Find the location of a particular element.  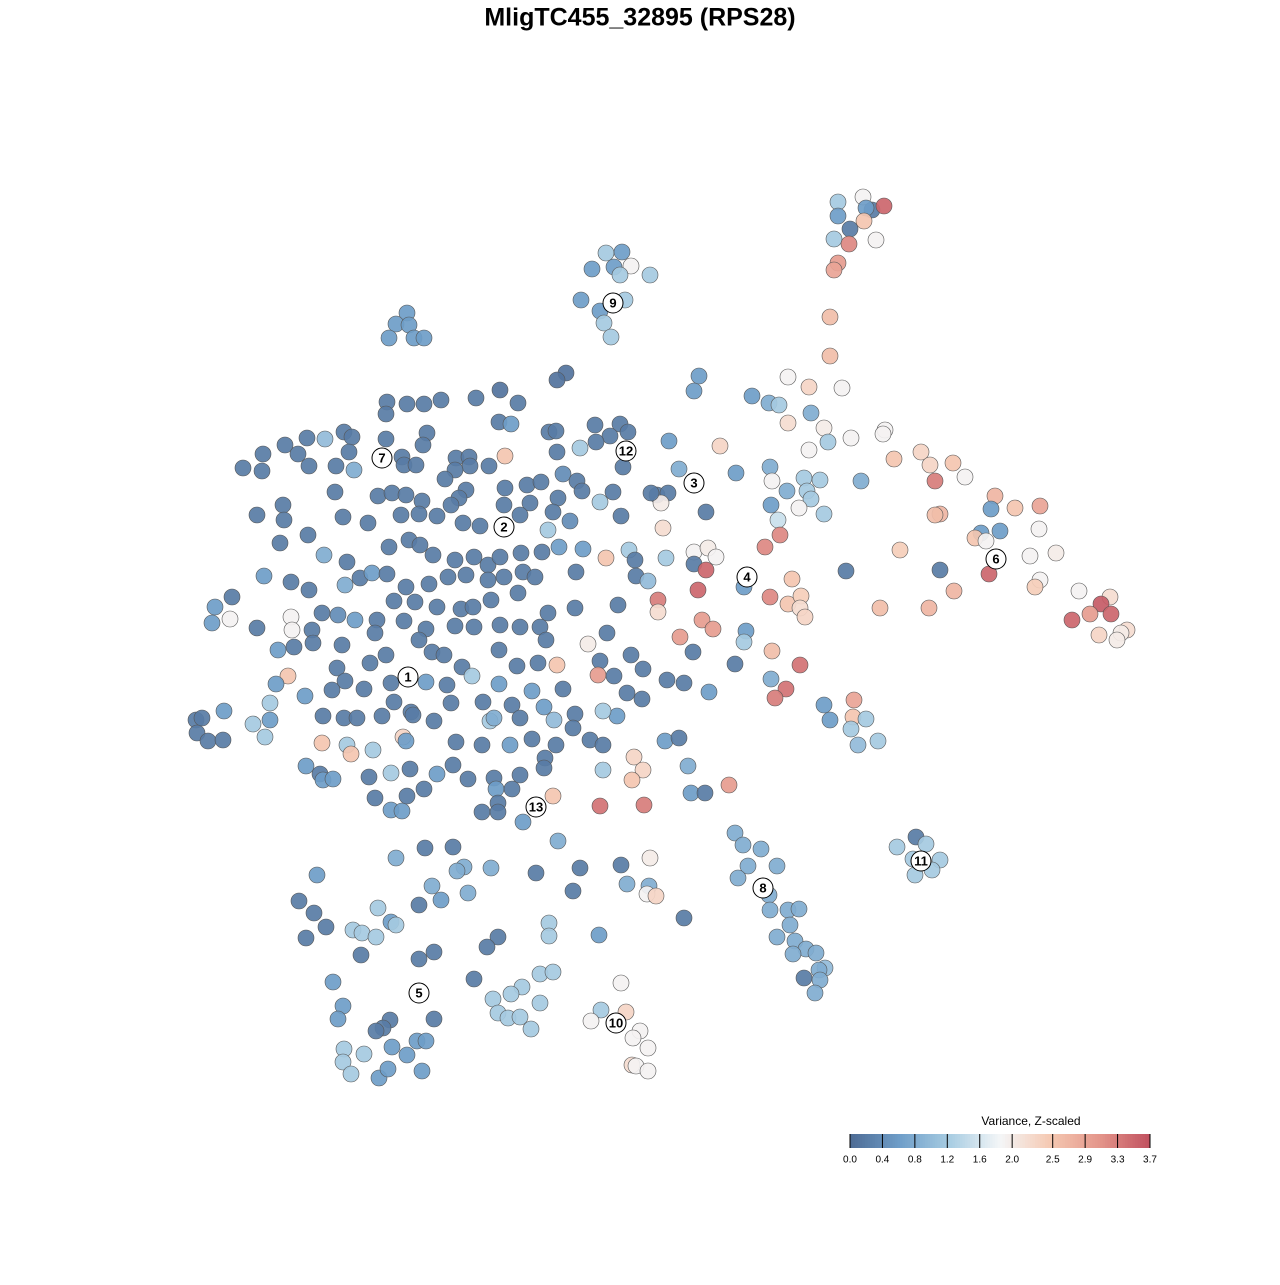

cluster-label: 7 is located at coordinates (381, 457).